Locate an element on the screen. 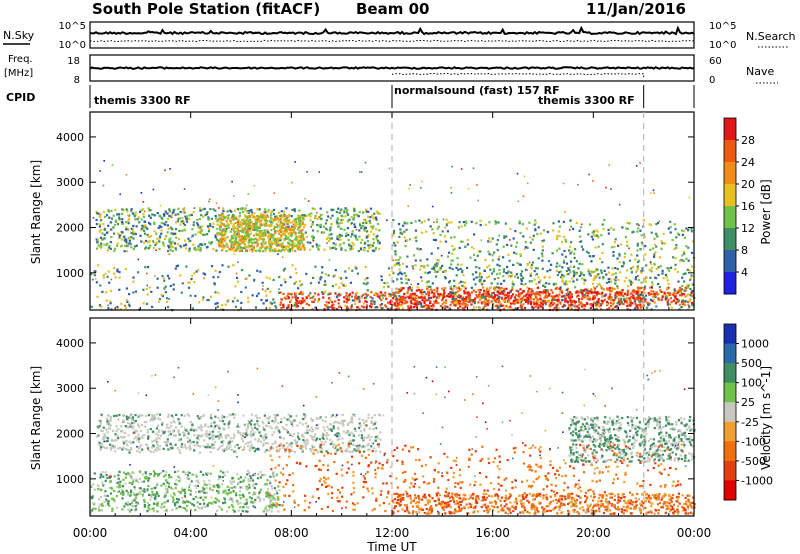  freq-tick-top: 18 is located at coordinates (73, 61).